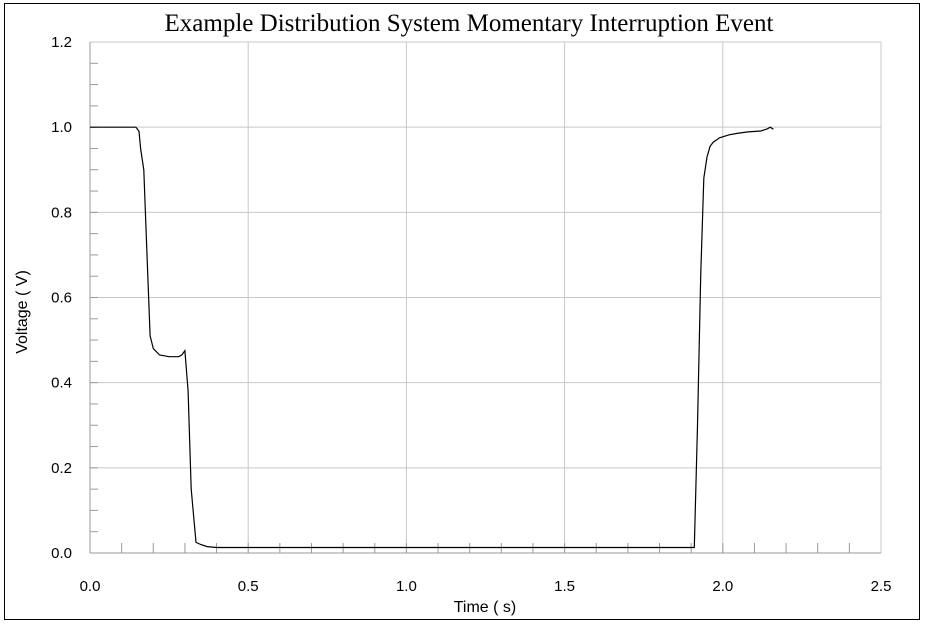  I want to click on y-tick-label: 0.6, so click(61, 298).